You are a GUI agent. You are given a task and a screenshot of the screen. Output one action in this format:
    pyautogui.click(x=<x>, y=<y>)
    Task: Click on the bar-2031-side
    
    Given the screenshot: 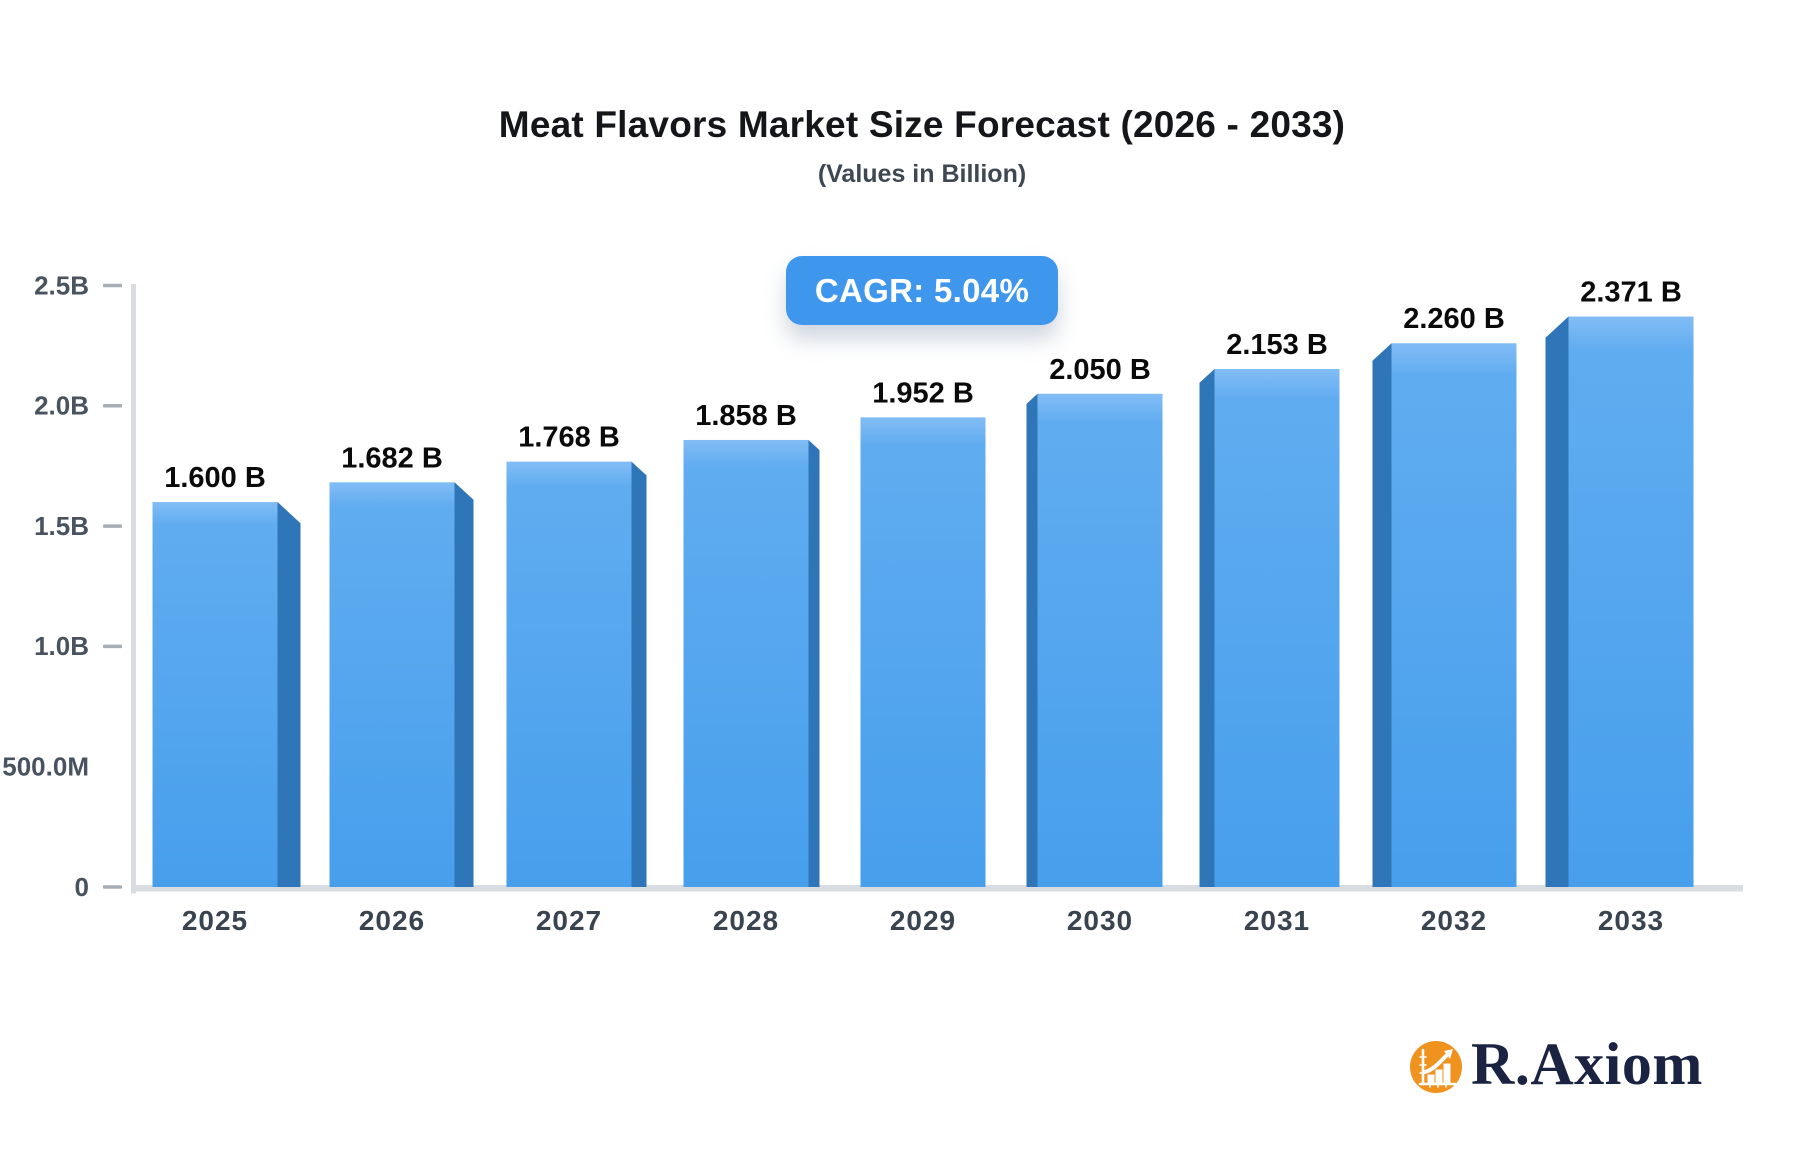 What is the action you would take?
    pyautogui.click(x=1207, y=628)
    